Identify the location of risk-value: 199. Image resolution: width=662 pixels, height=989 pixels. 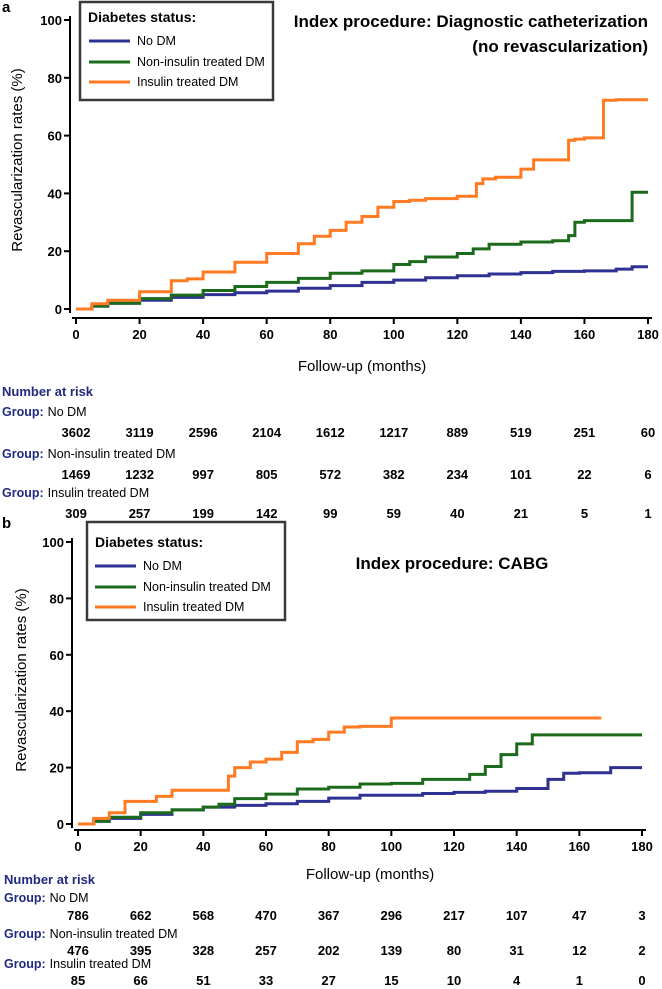
(203, 513).